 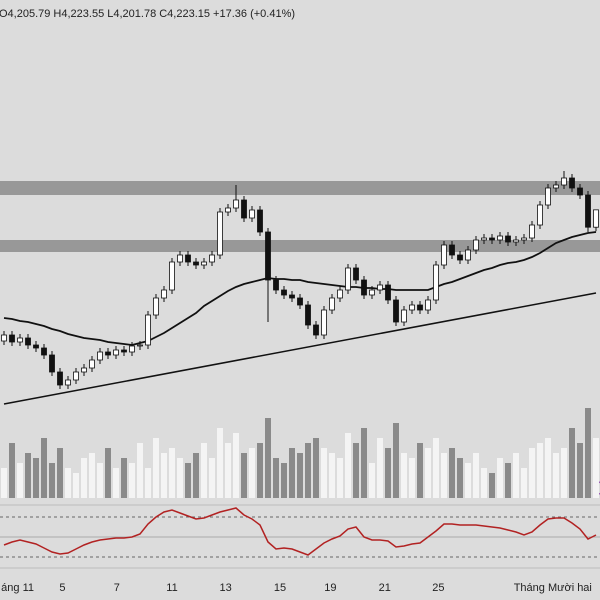 I want to click on resistance-zone, so click(x=300, y=188).